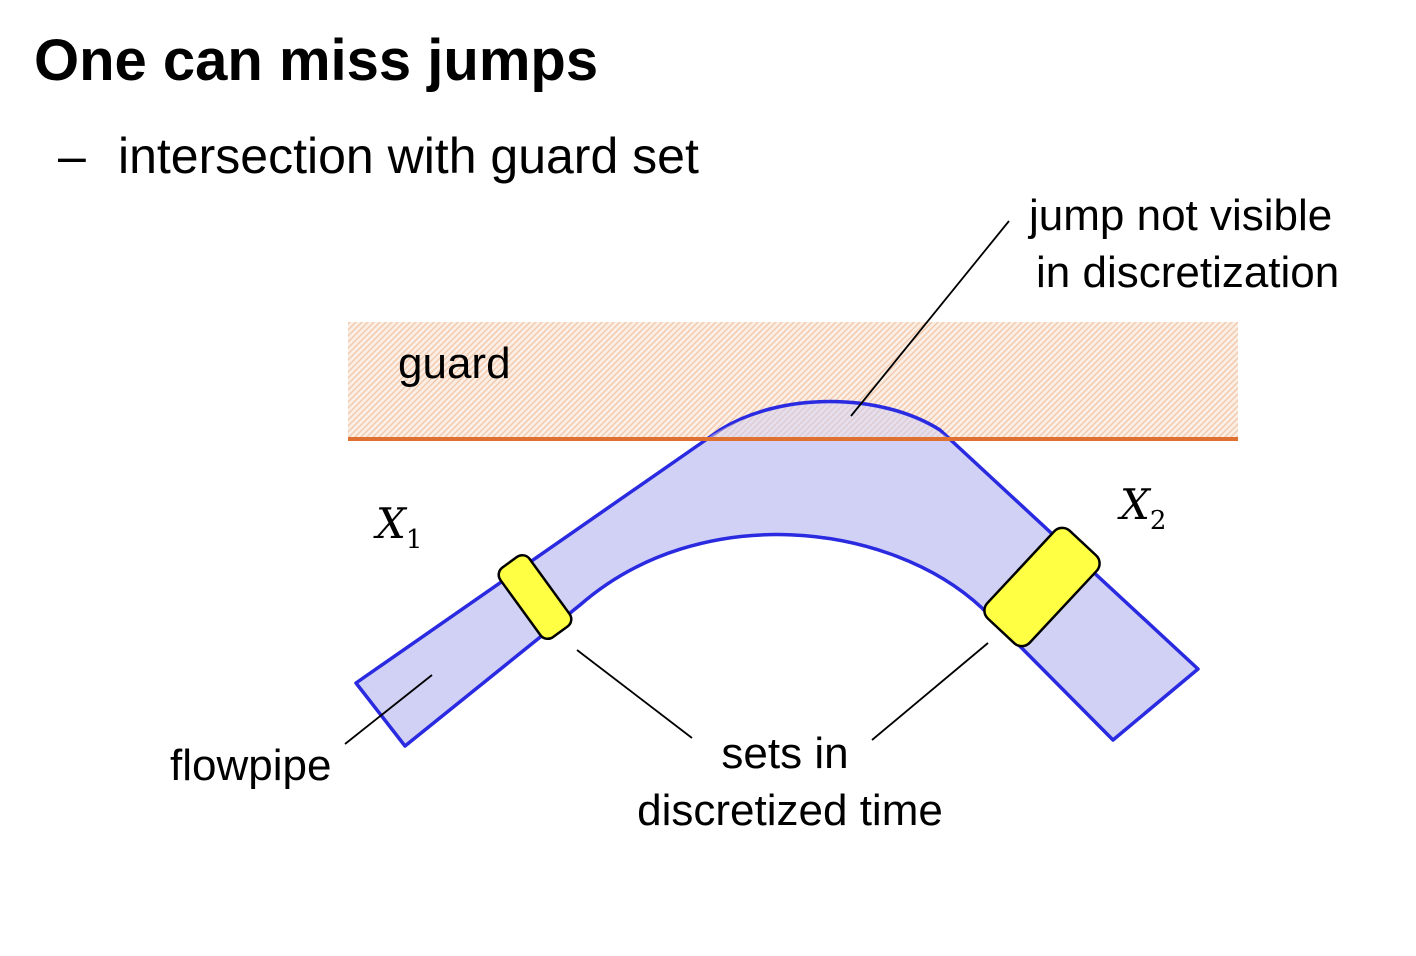  Describe the element at coordinates (930, 318) in the screenshot. I see `jump-pointer-line` at that location.